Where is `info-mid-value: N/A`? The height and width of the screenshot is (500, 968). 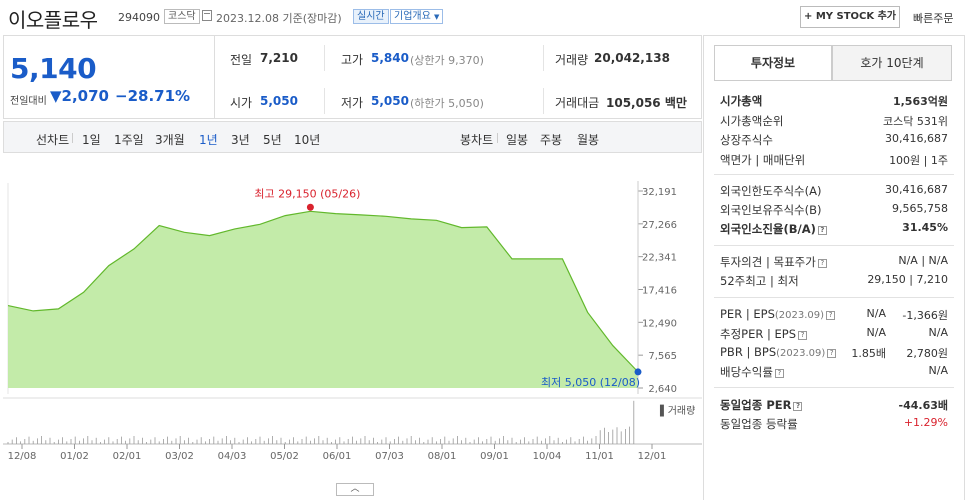
info-mid-value: N/A is located at coordinates (876, 313).